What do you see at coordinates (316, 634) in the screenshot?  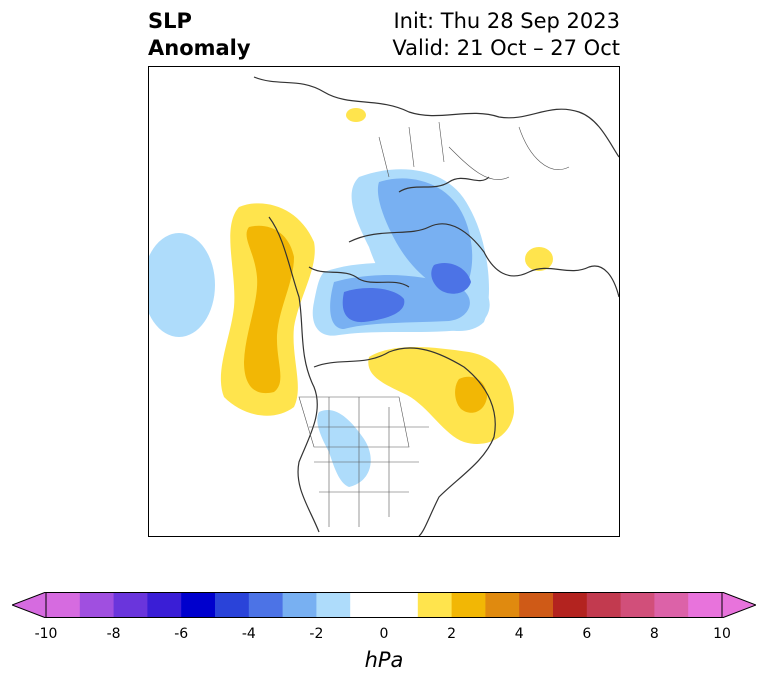 I see `colorbar-tick-label: -2` at bounding box center [316, 634].